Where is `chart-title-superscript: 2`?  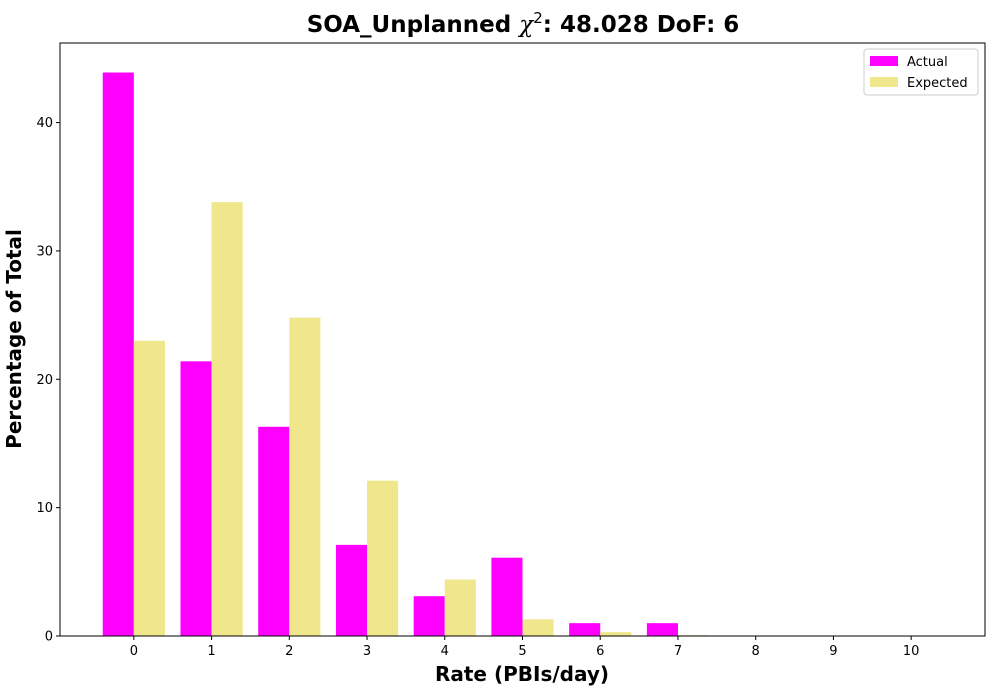
chart-title-superscript: 2 is located at coordinates (538, 18).